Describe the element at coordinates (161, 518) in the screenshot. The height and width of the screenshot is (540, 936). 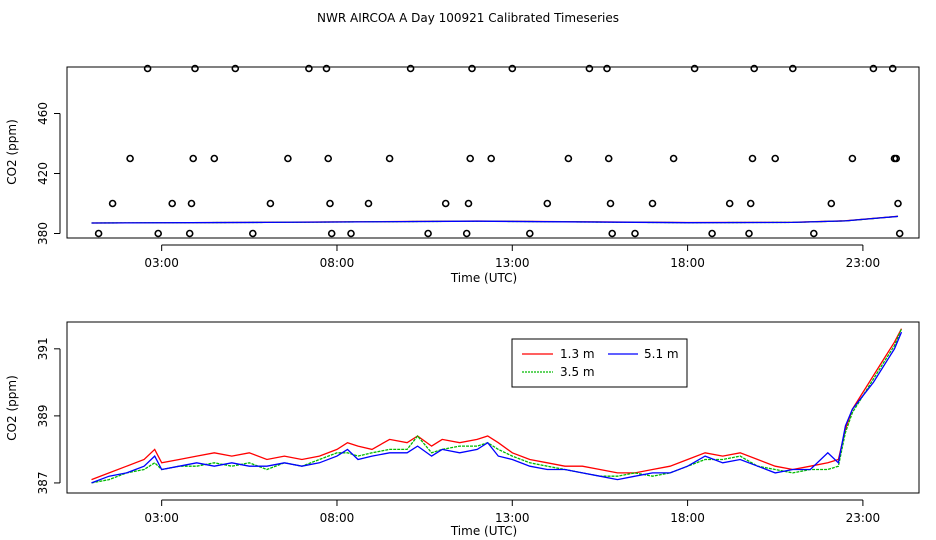
I see `bottom-x-tick-label: 03:00` at that location.